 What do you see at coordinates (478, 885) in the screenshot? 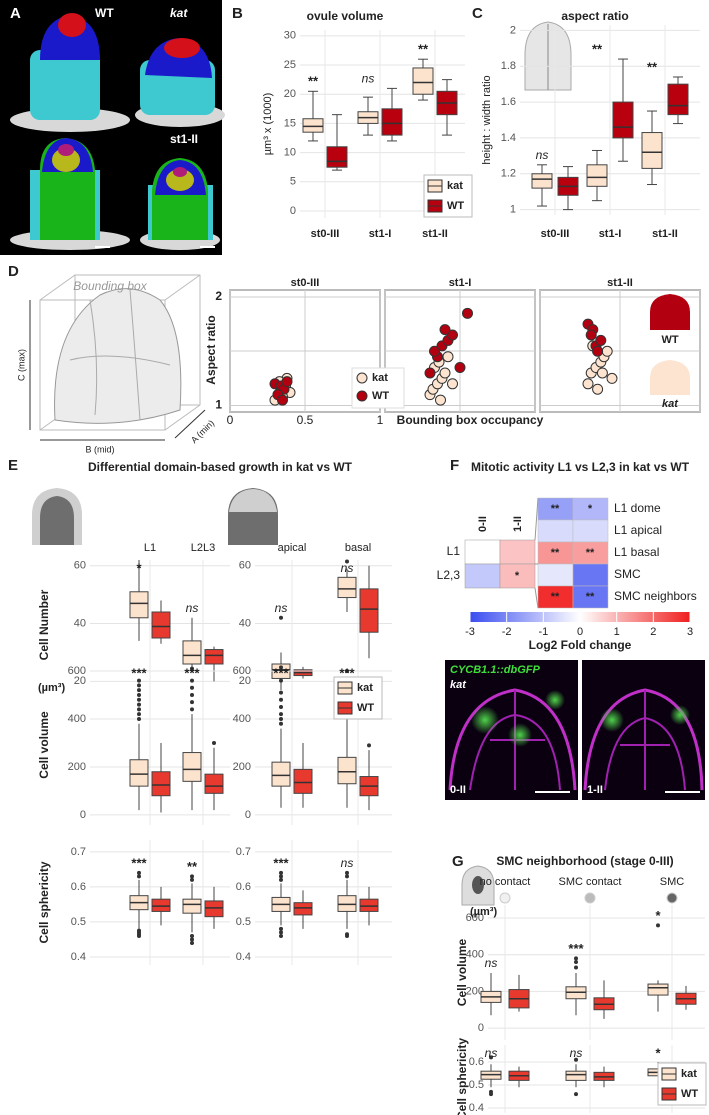
I see `smc-icon` at bounding box center [478, 885].